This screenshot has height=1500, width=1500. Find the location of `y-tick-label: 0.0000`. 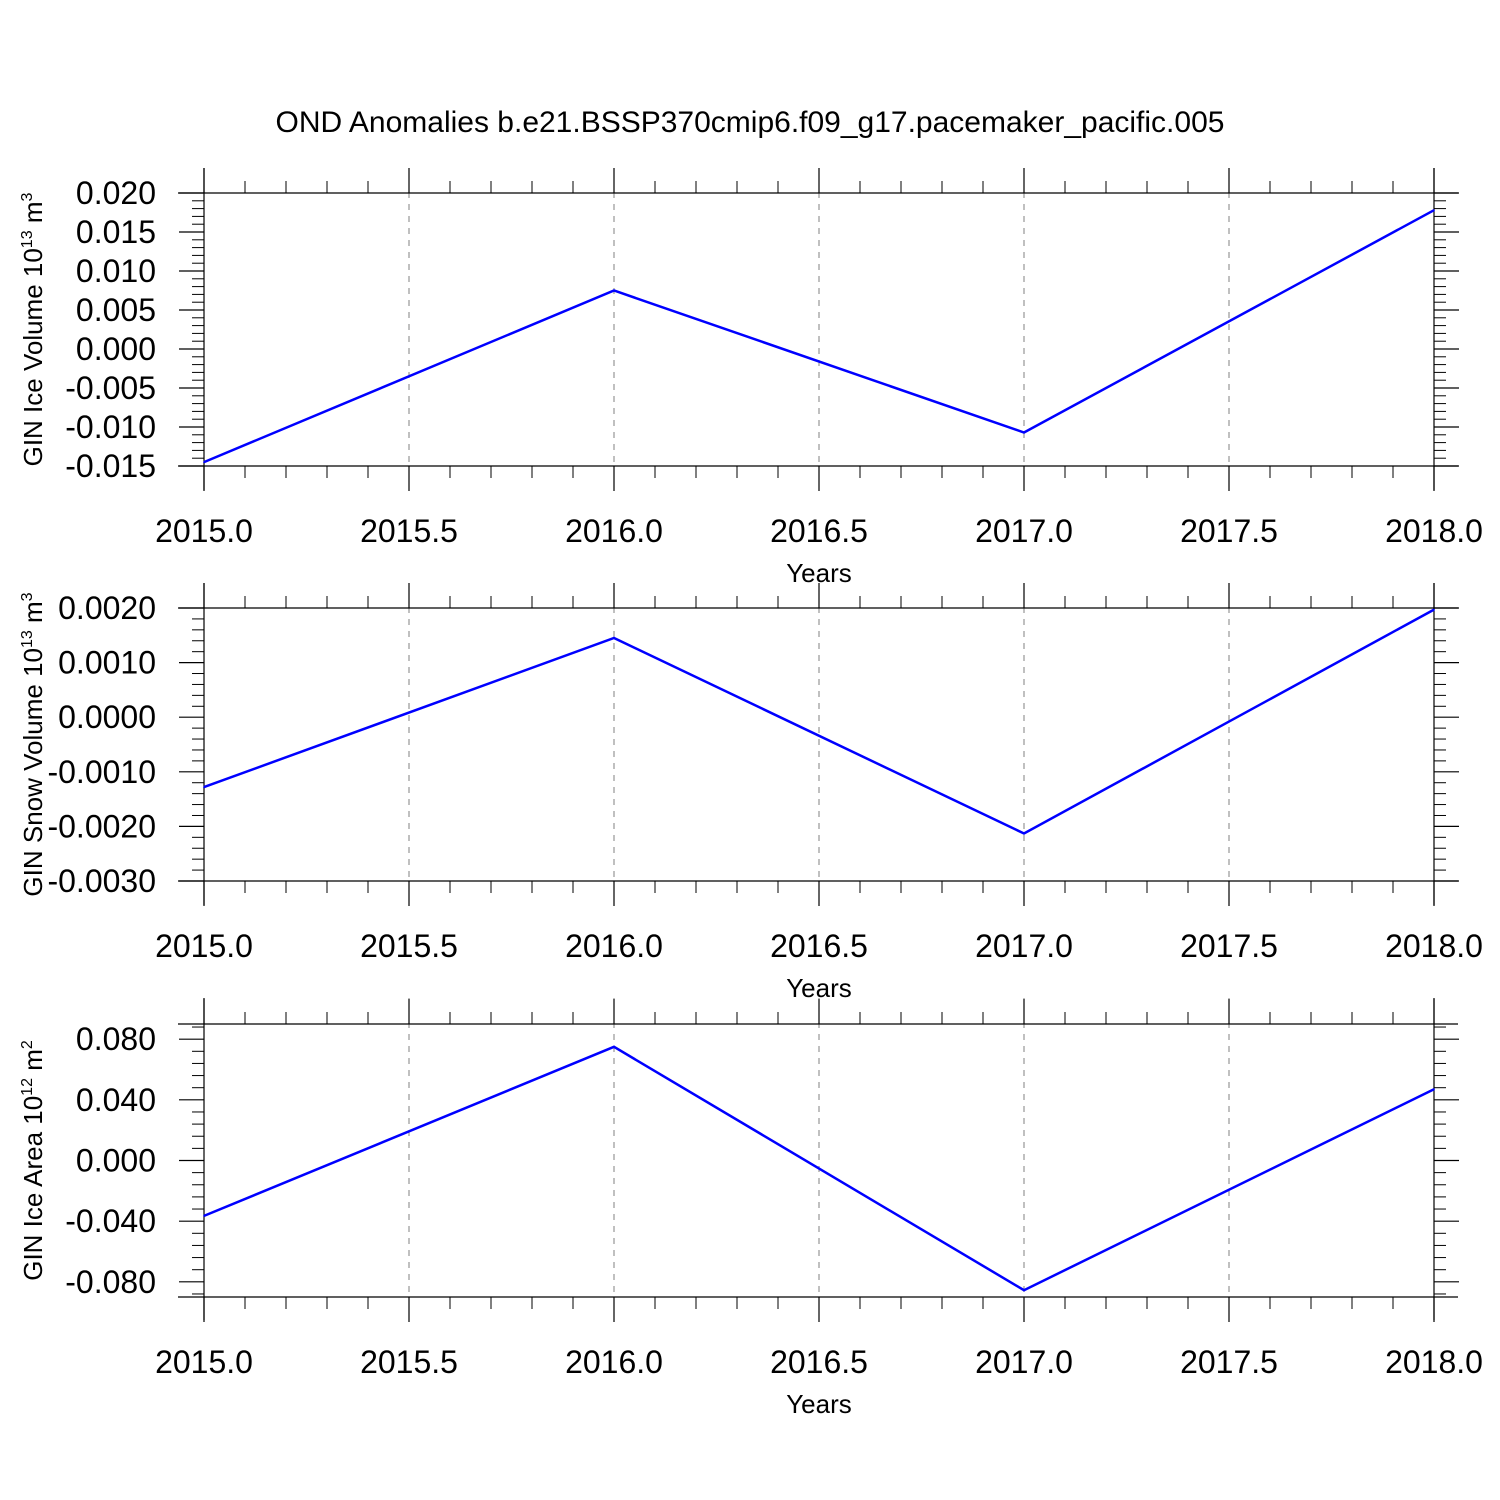

y-tick-label: 0.0000 is located at coordinates (107, 717).